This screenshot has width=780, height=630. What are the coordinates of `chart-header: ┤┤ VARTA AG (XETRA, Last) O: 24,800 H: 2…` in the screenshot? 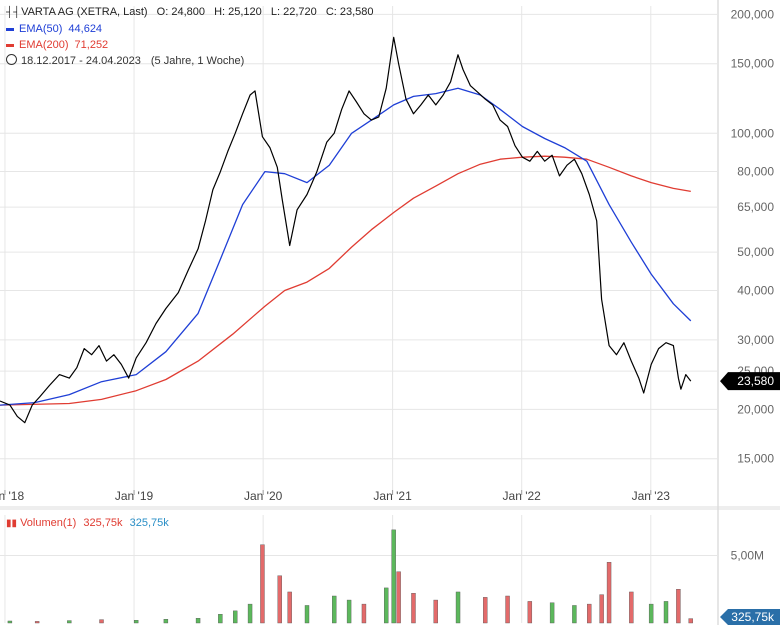 It's located at (190, 36).